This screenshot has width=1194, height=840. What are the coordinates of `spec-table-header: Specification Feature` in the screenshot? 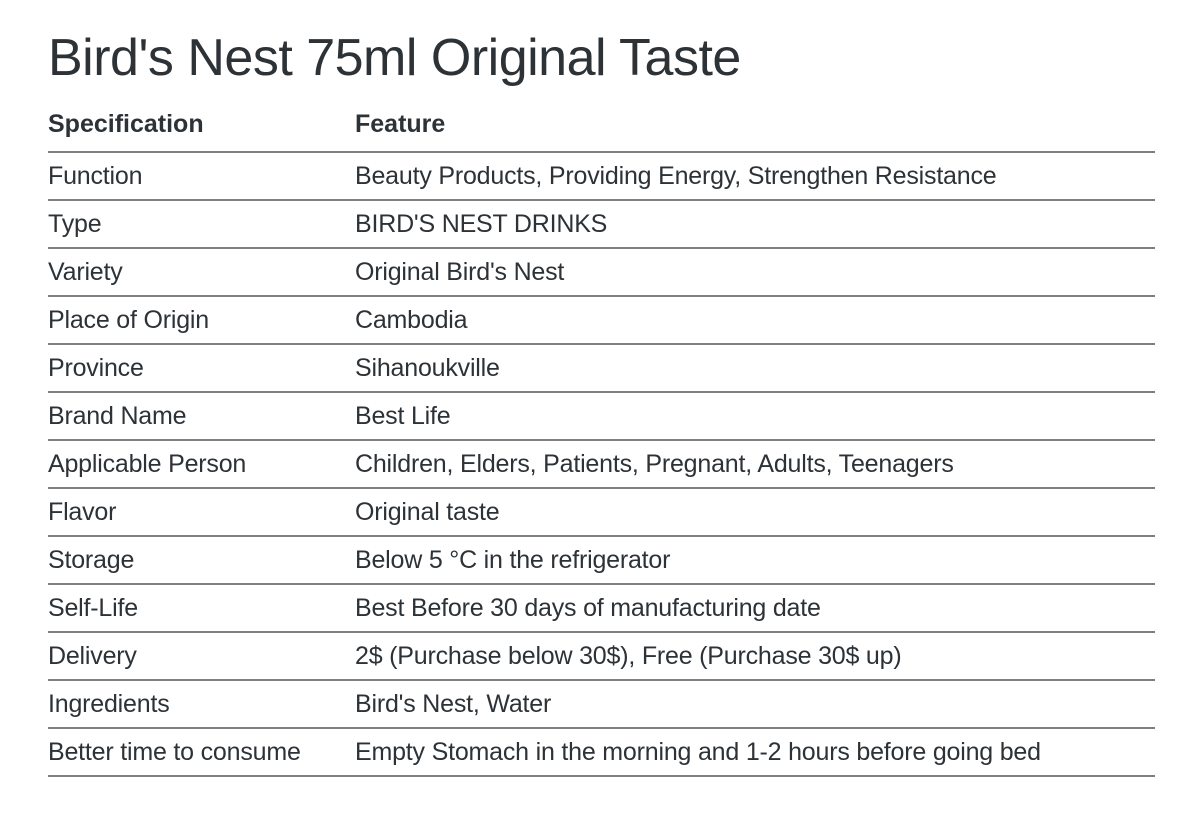 It's located at (601, 125).